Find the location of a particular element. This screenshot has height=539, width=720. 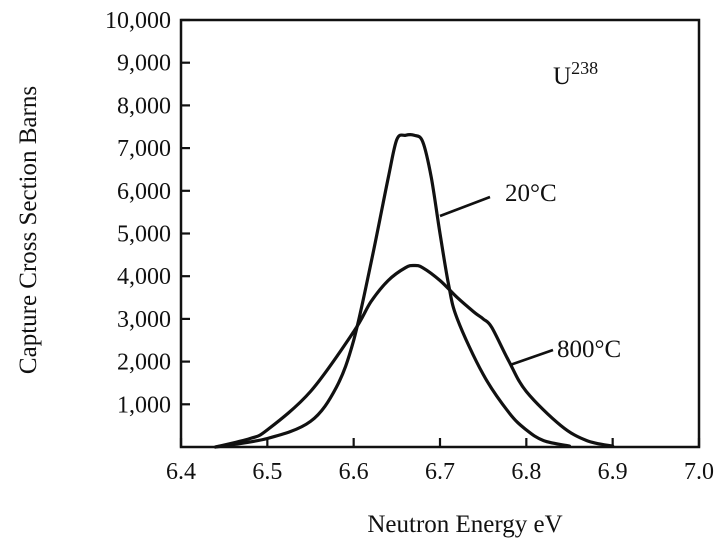

y-tick-label-5: 6,000 is located at coordinates (144, 192).